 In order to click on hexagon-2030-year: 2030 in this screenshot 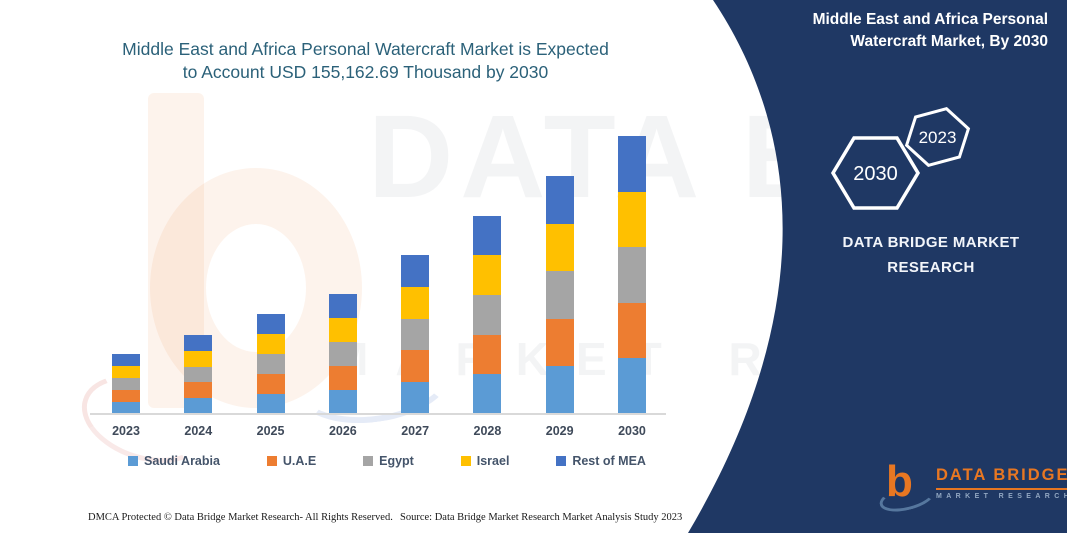, I will do `click(875, 174)`.